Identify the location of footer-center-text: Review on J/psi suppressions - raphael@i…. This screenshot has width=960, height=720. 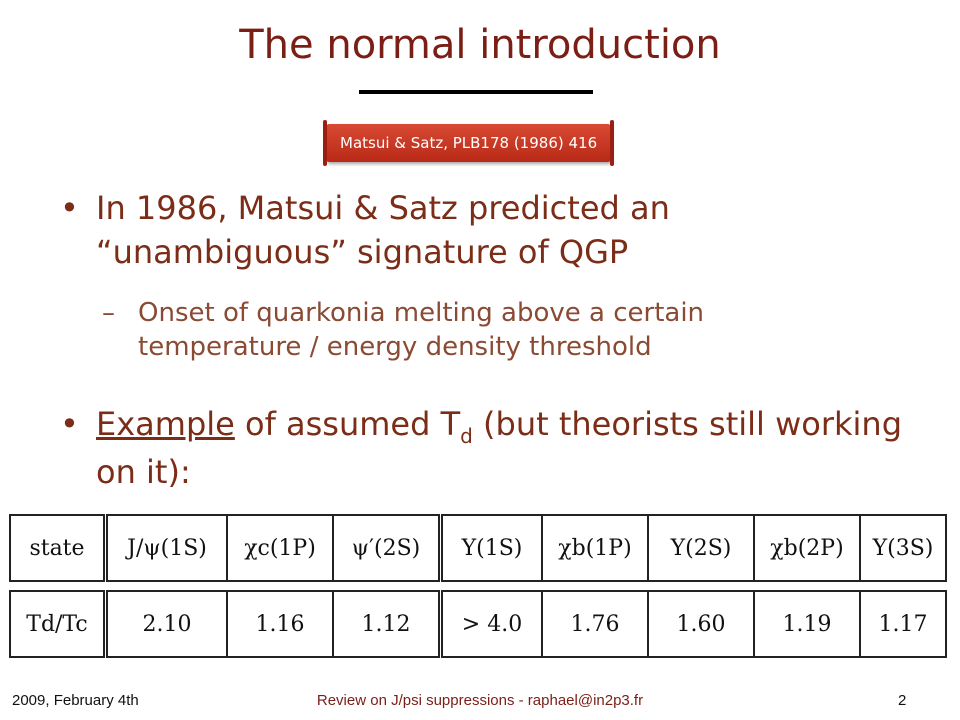
(480, 700).